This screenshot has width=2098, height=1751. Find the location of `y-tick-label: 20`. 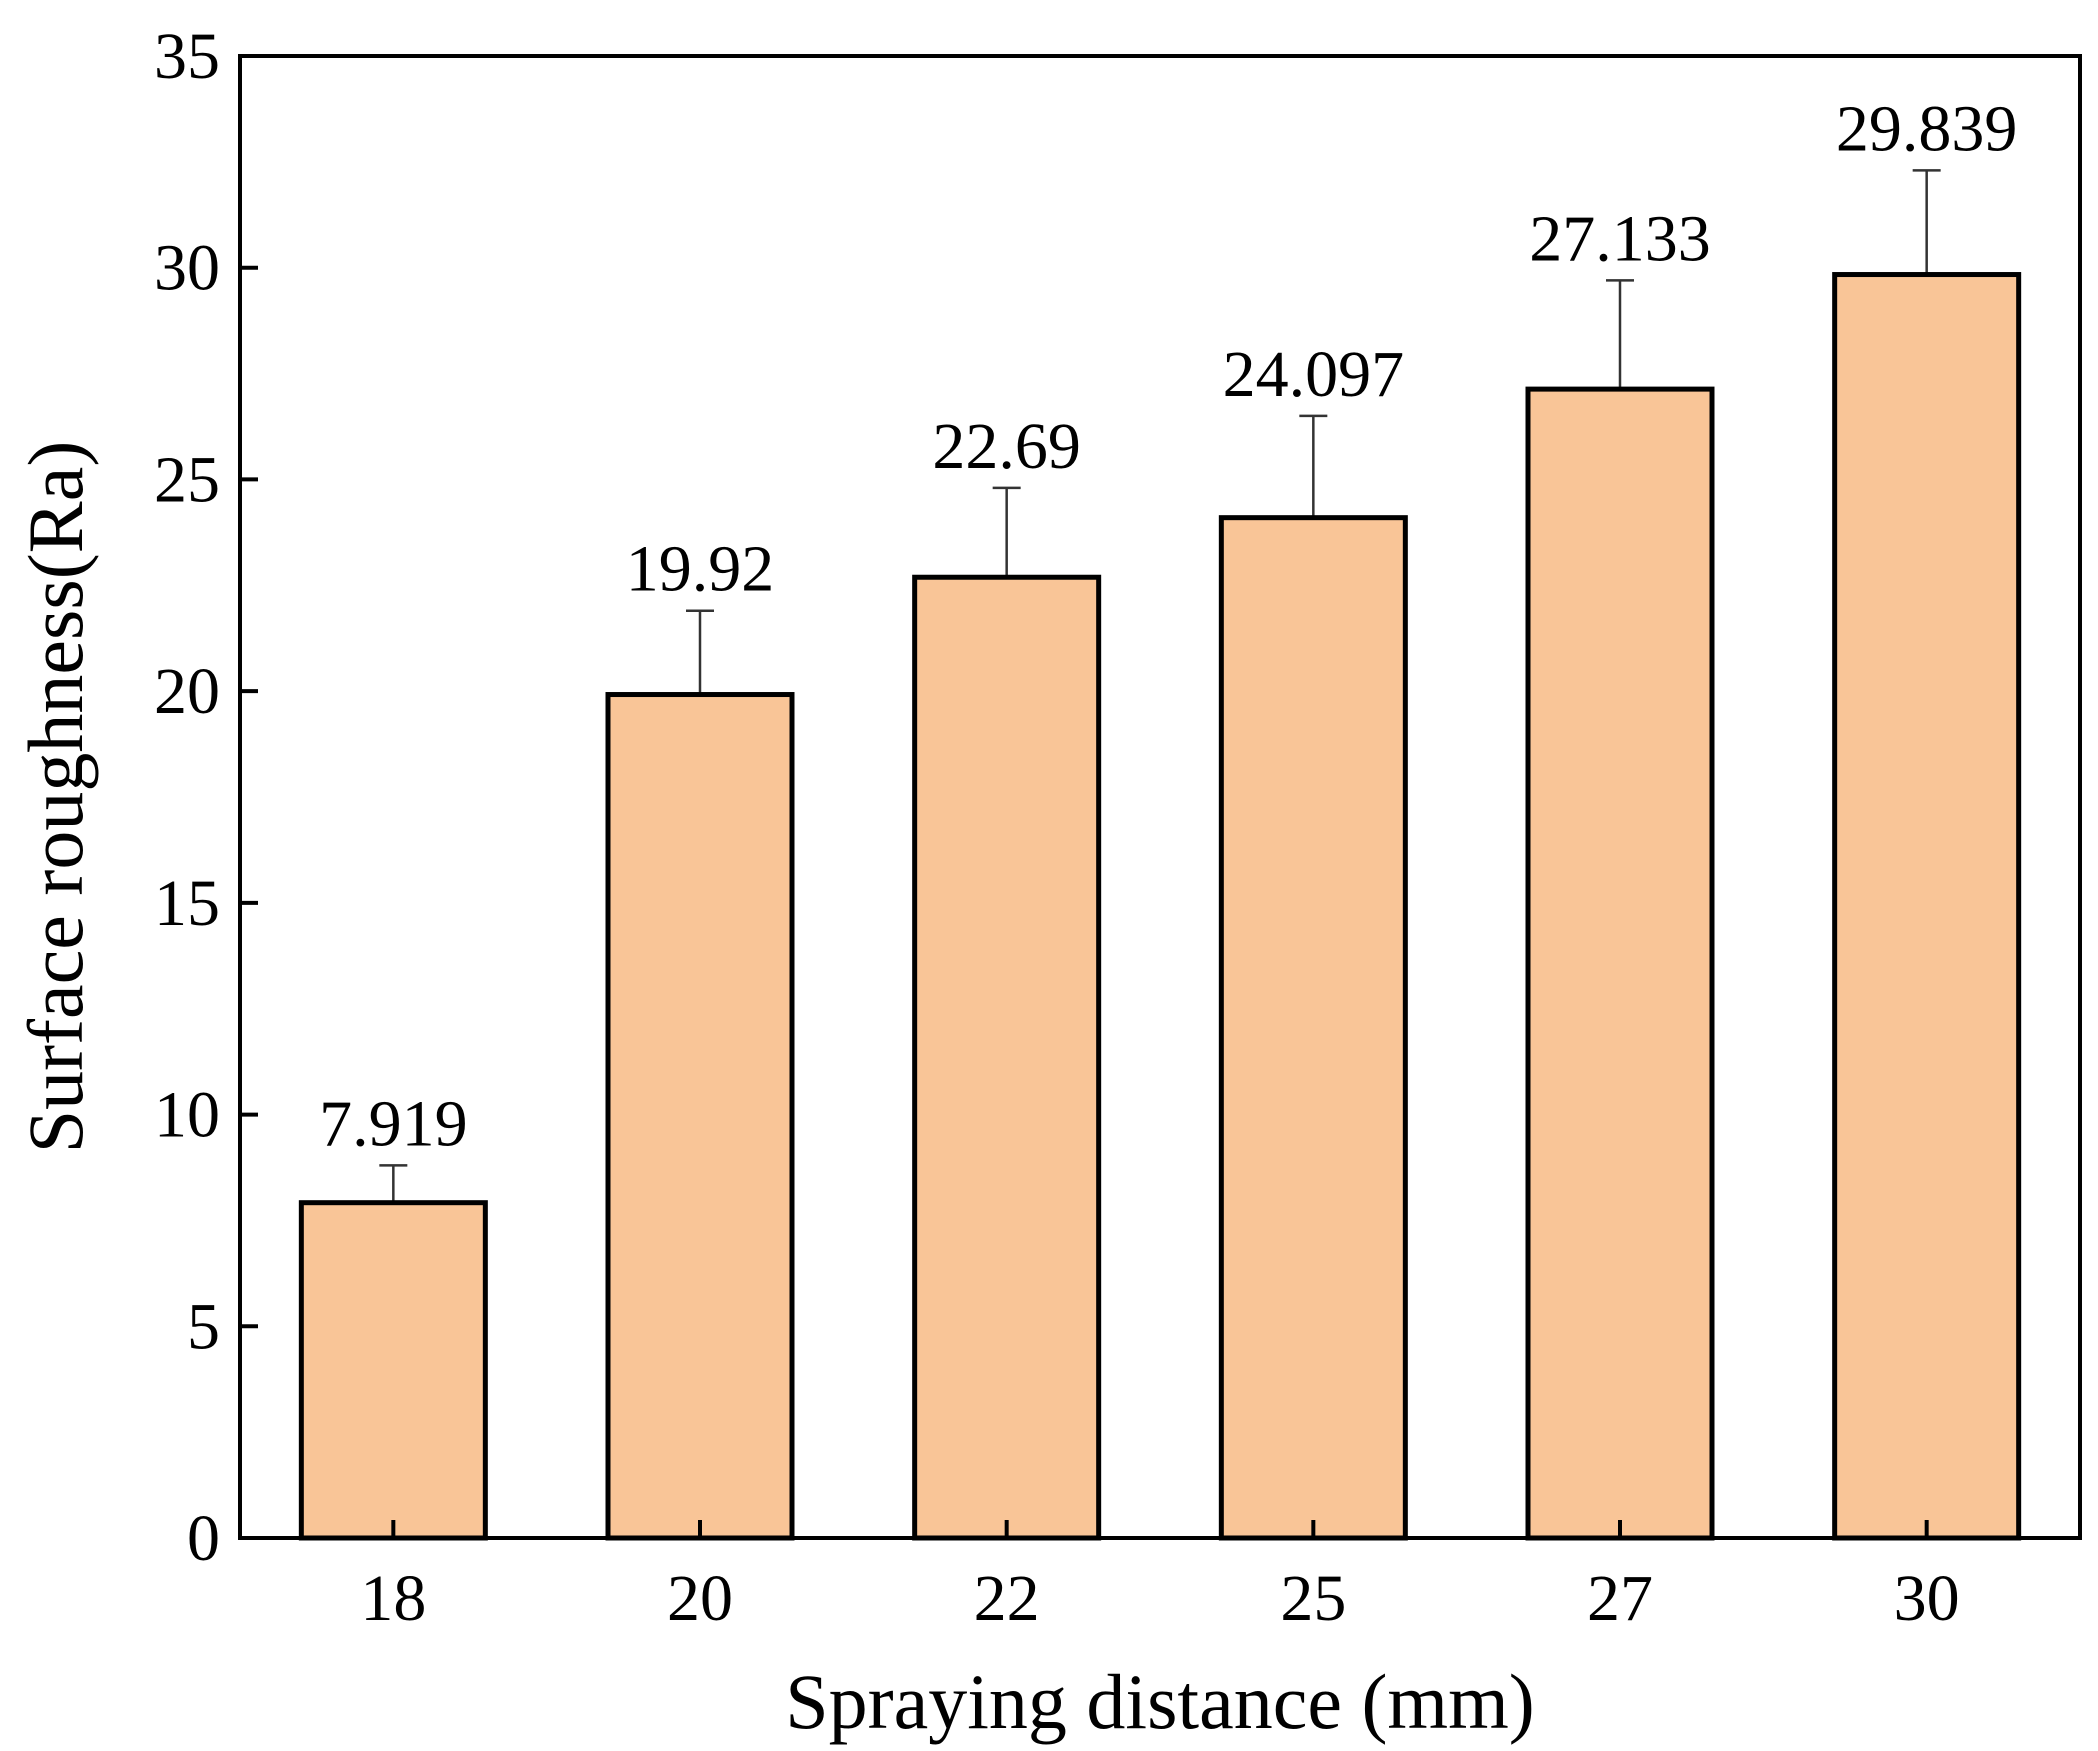

y-tick-label: 20 is located at coordinates (187, 691).